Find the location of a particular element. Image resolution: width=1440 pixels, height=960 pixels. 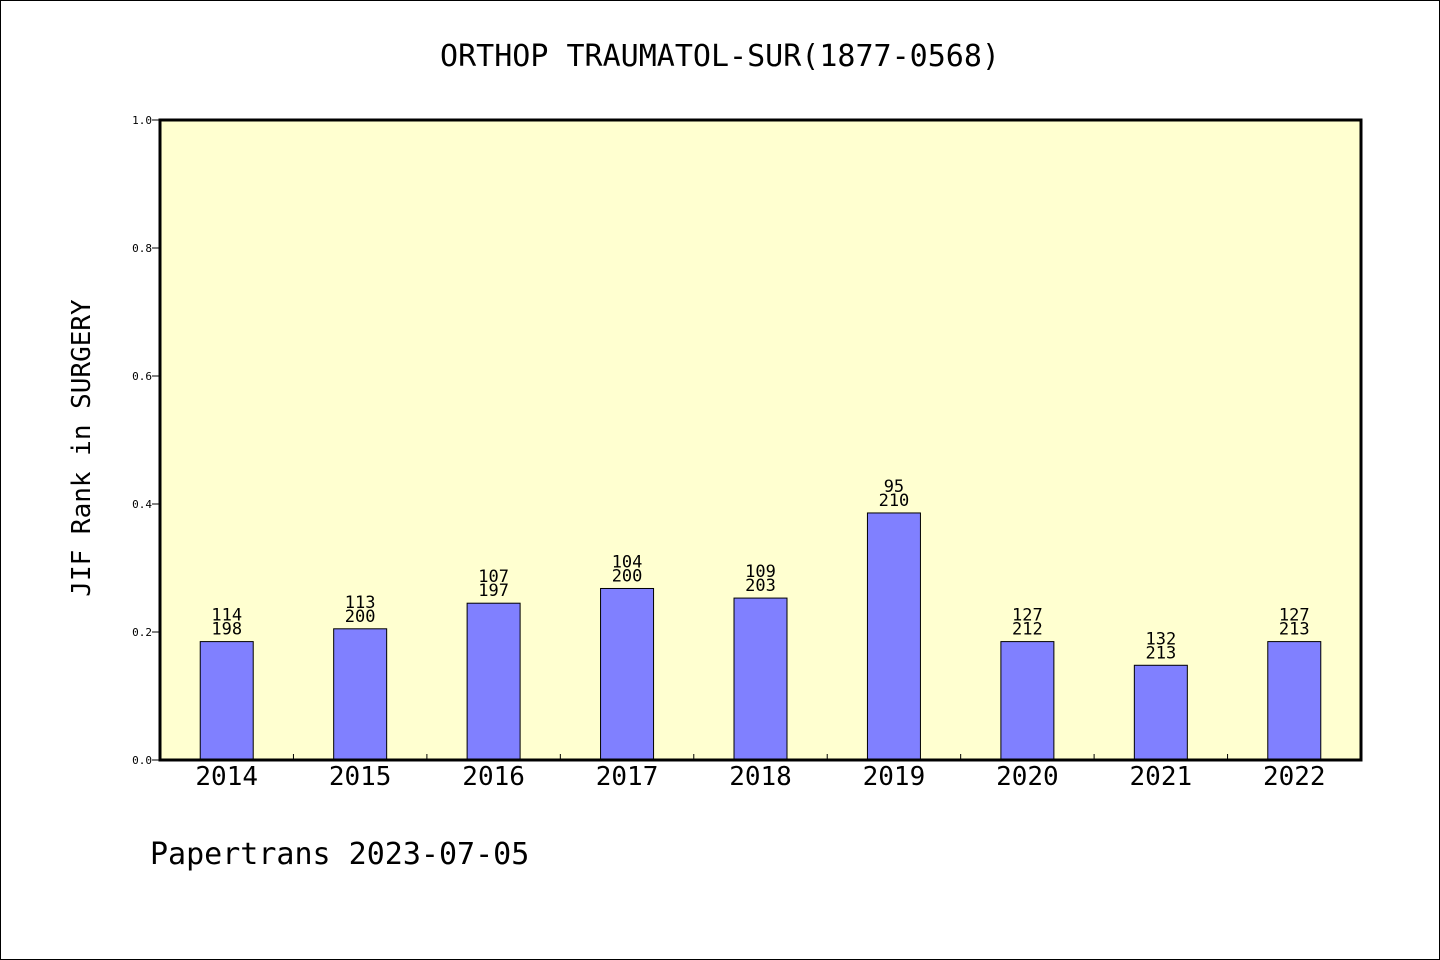

y-tick-label: 0.0 is located at coordinates (142, 760).